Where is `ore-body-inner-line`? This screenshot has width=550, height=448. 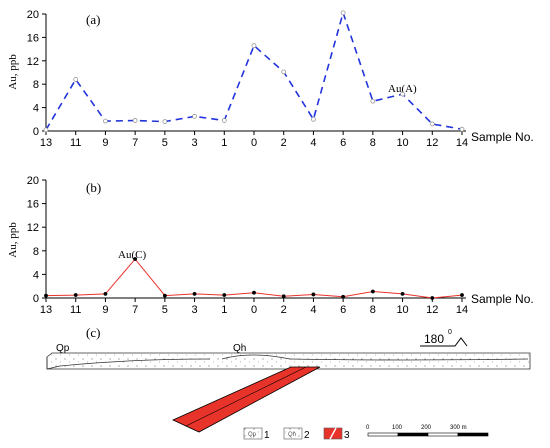 ore-body-inner-line is located at coordinates (246, 396).